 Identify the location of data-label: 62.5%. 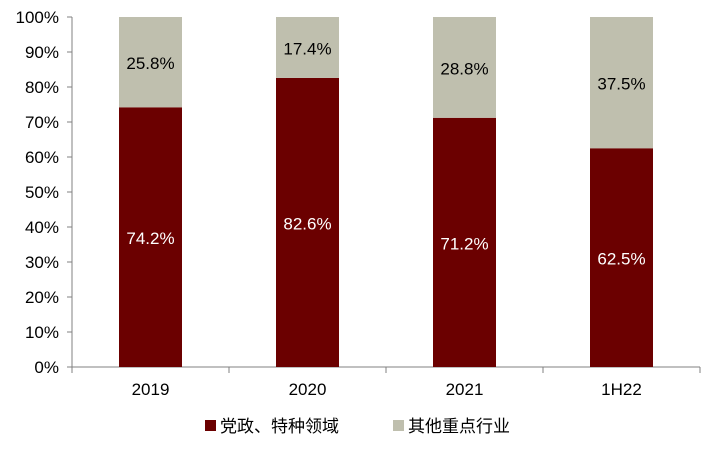
(621, 259).